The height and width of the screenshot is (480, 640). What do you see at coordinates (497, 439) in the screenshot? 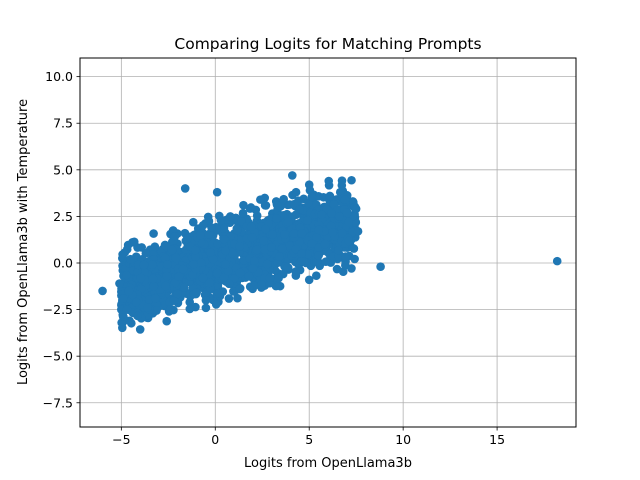
I see `x-tick-label: 15` at bounding box center [497, 439].